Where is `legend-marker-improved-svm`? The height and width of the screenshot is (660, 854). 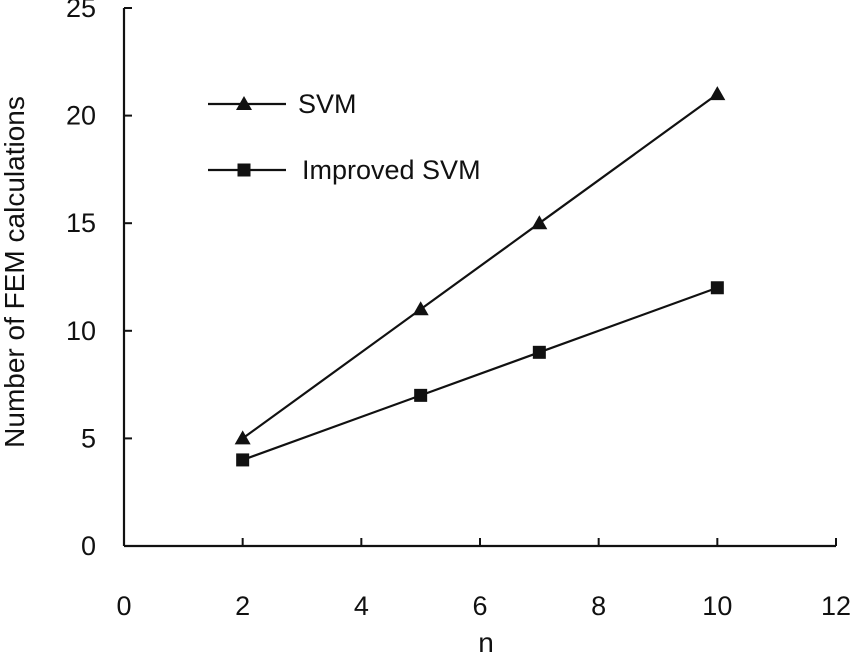 legend-marker-improved-svm is located at coordinates (244, 170).